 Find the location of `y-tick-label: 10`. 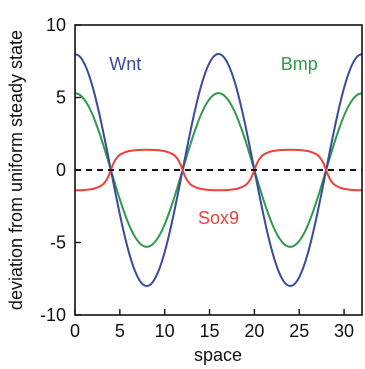

y-tick-label: 10 is located at coordinates (56, 25).